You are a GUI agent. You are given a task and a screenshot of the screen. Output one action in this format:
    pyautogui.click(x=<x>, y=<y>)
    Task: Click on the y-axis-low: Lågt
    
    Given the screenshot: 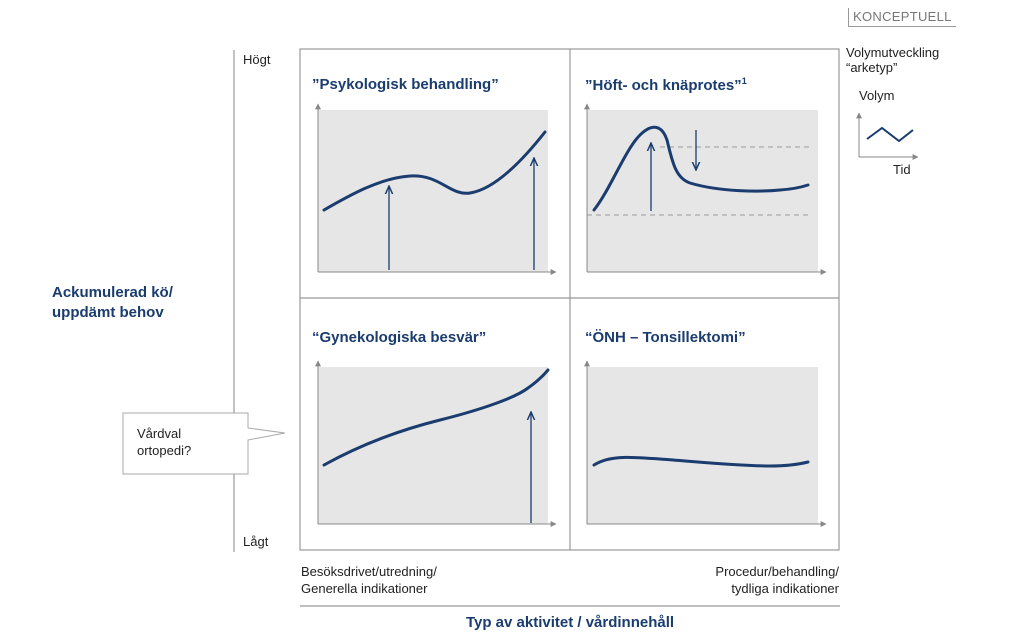 What is the action you would take?
    pyautogui.click(x=256, y=541)
    